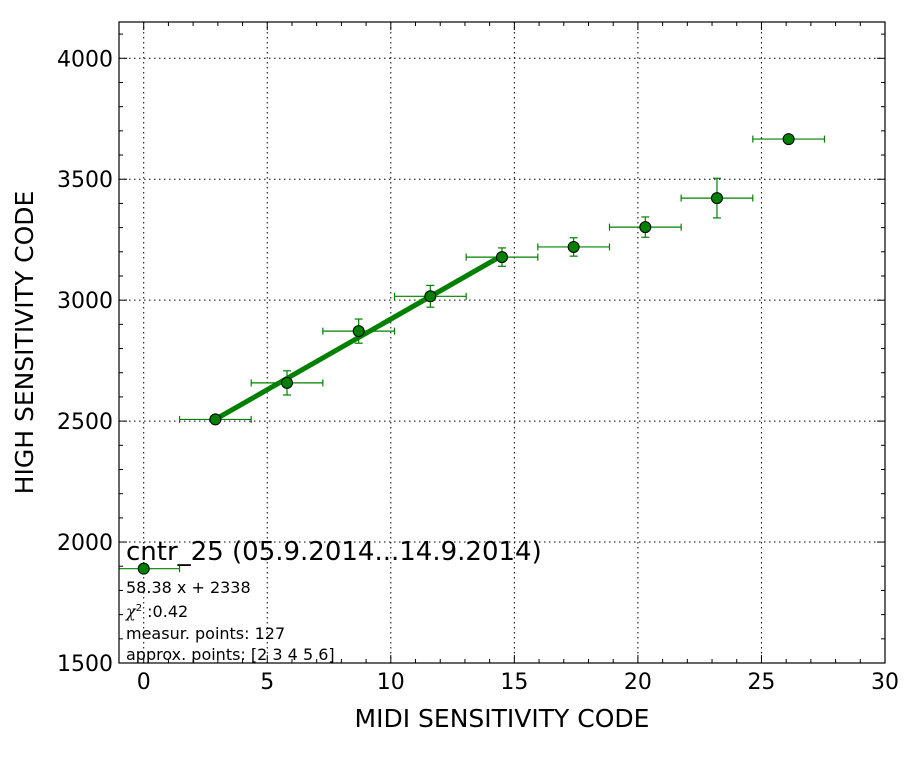  I want to click on chi-symbol: χ, so click(131, 611).